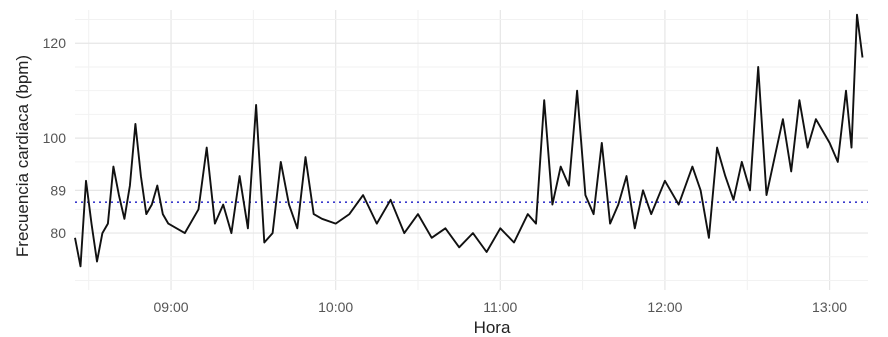 The height and width of the screenshot is (337, 888). Describe the element at coordinates (664, 307) in the screenshot. I see `x-tick-label: 12:00` at that location.